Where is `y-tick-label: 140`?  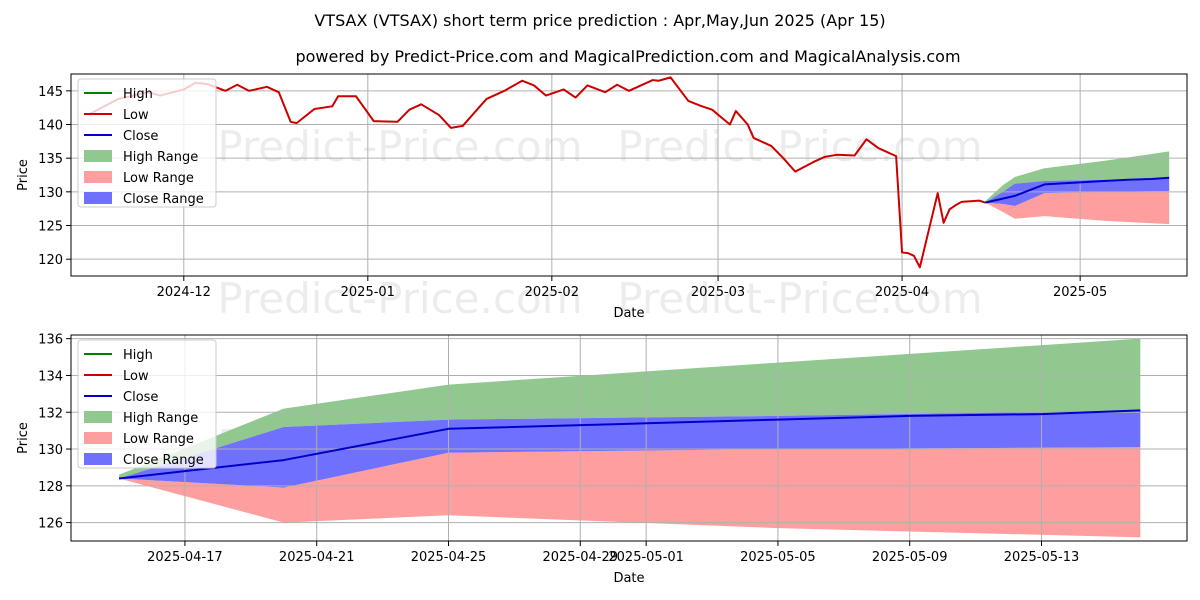
y-tick-label: 140 is located at coordinates (50, 126).